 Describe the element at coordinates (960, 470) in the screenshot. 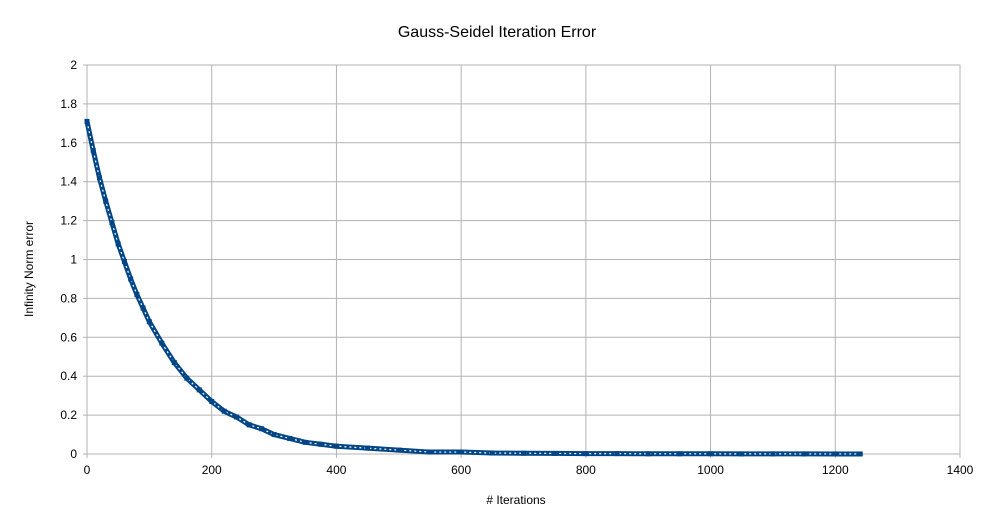

I see `x-tick-label: 1400` at that location.